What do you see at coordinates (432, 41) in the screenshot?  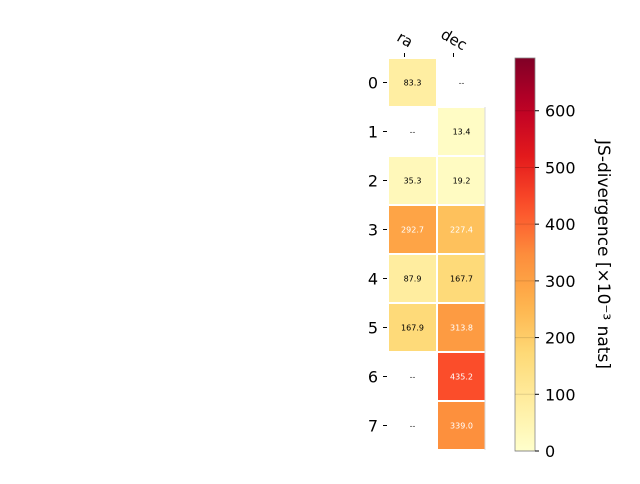 I see `column-axis: ra dec` at bounding box center [432, 41].